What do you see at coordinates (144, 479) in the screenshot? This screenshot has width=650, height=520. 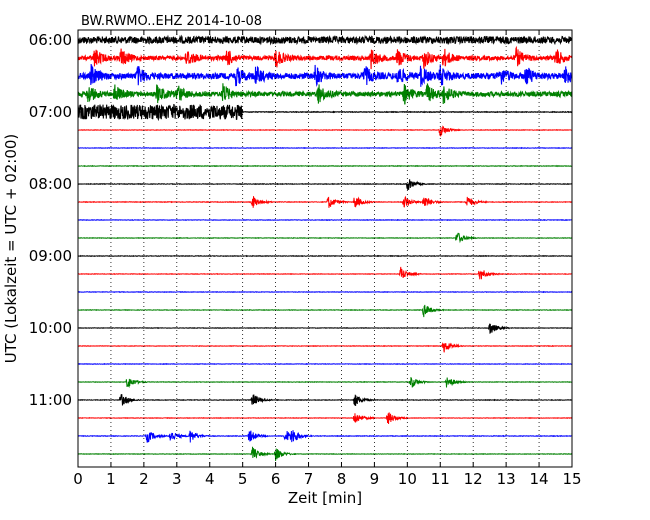 I see `x-tick-label: 2` at bounding box center [144, 479].